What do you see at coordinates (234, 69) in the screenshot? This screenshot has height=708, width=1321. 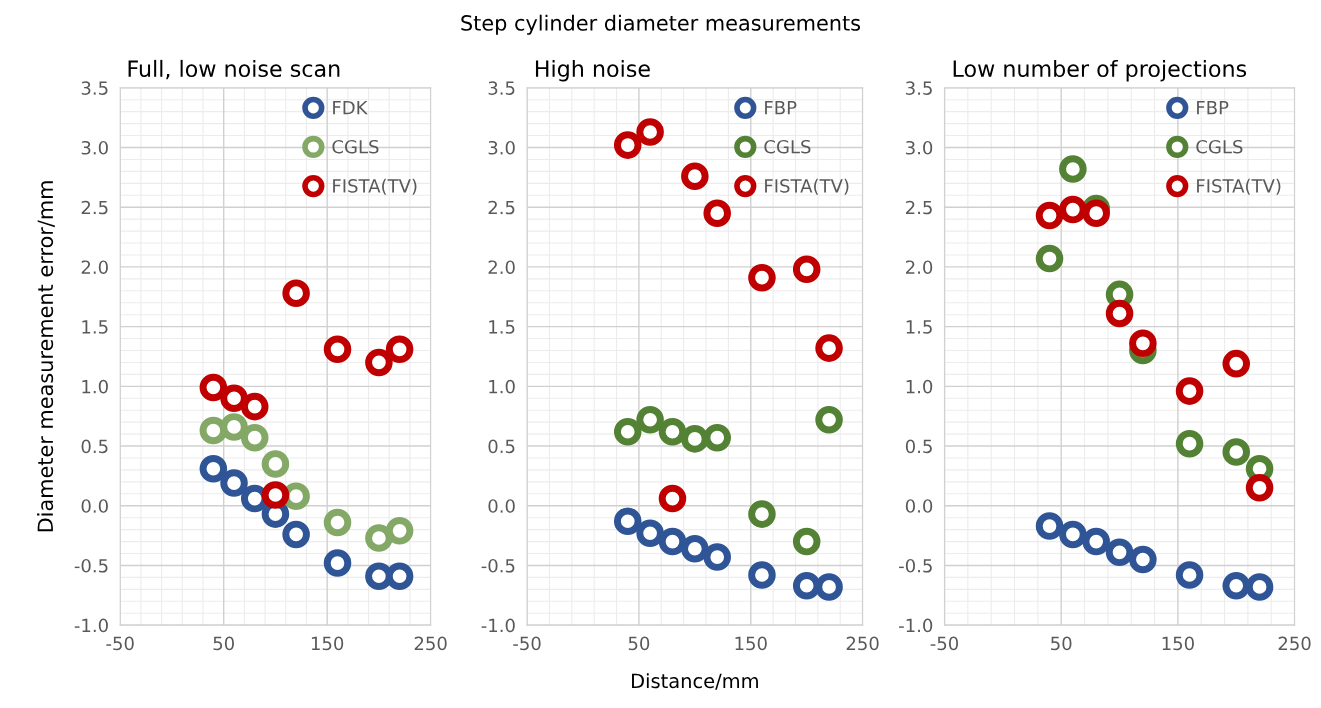 I see `chart-title: Full, low noise scan` at bounding box center [234, 69].